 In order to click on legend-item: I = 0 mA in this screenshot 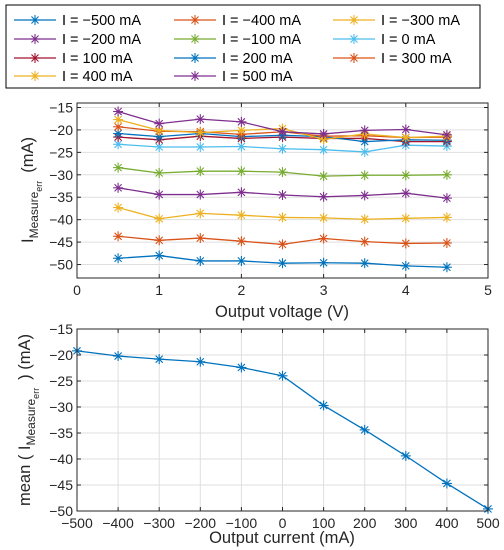, I will do `click(384, 40)`.